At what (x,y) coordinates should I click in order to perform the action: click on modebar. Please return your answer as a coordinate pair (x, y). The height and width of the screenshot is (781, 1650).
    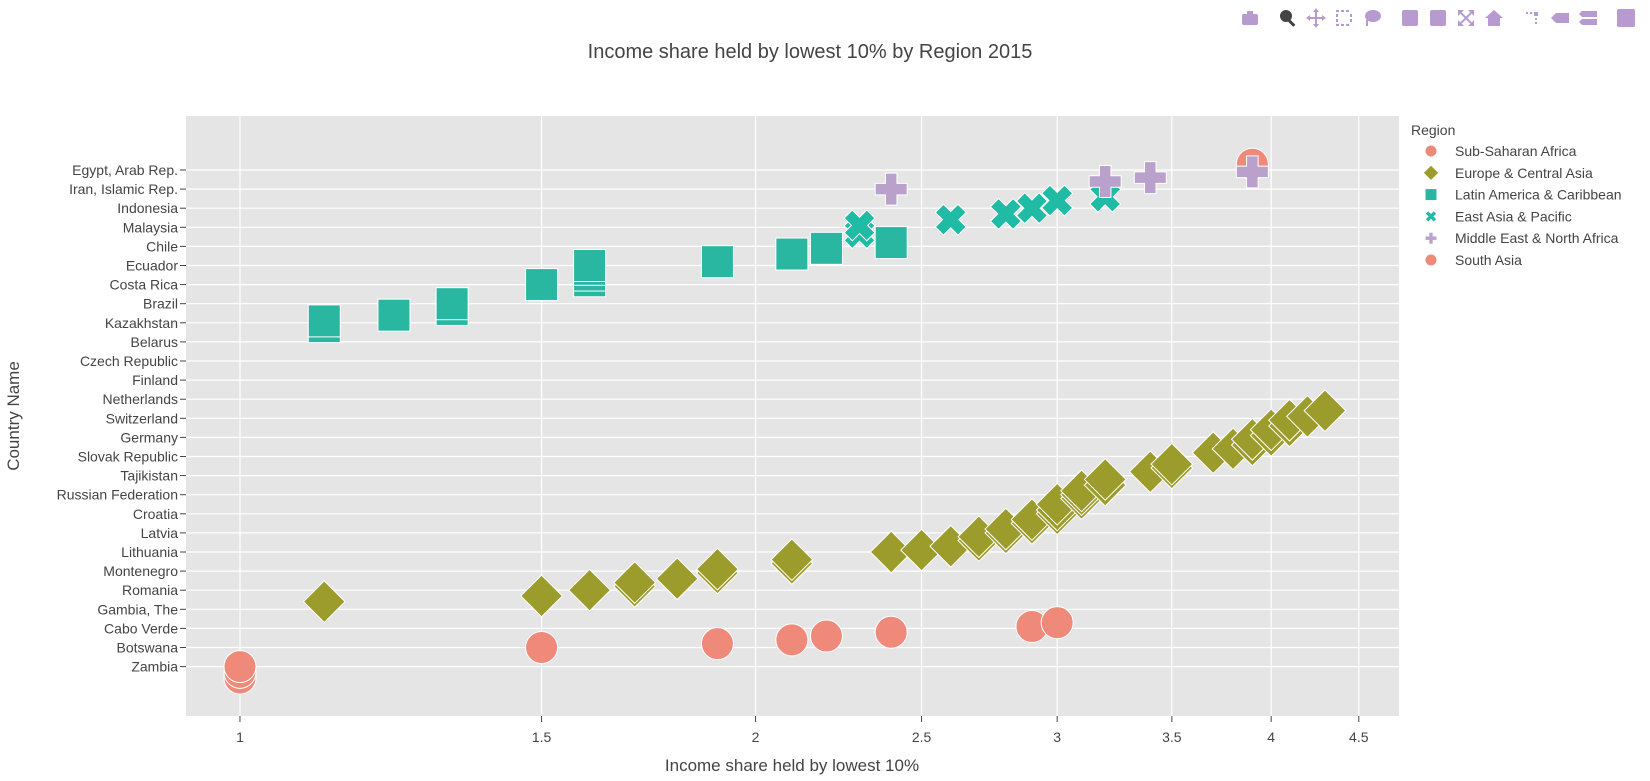
    Looking at the image, I should click on (1438, 18).